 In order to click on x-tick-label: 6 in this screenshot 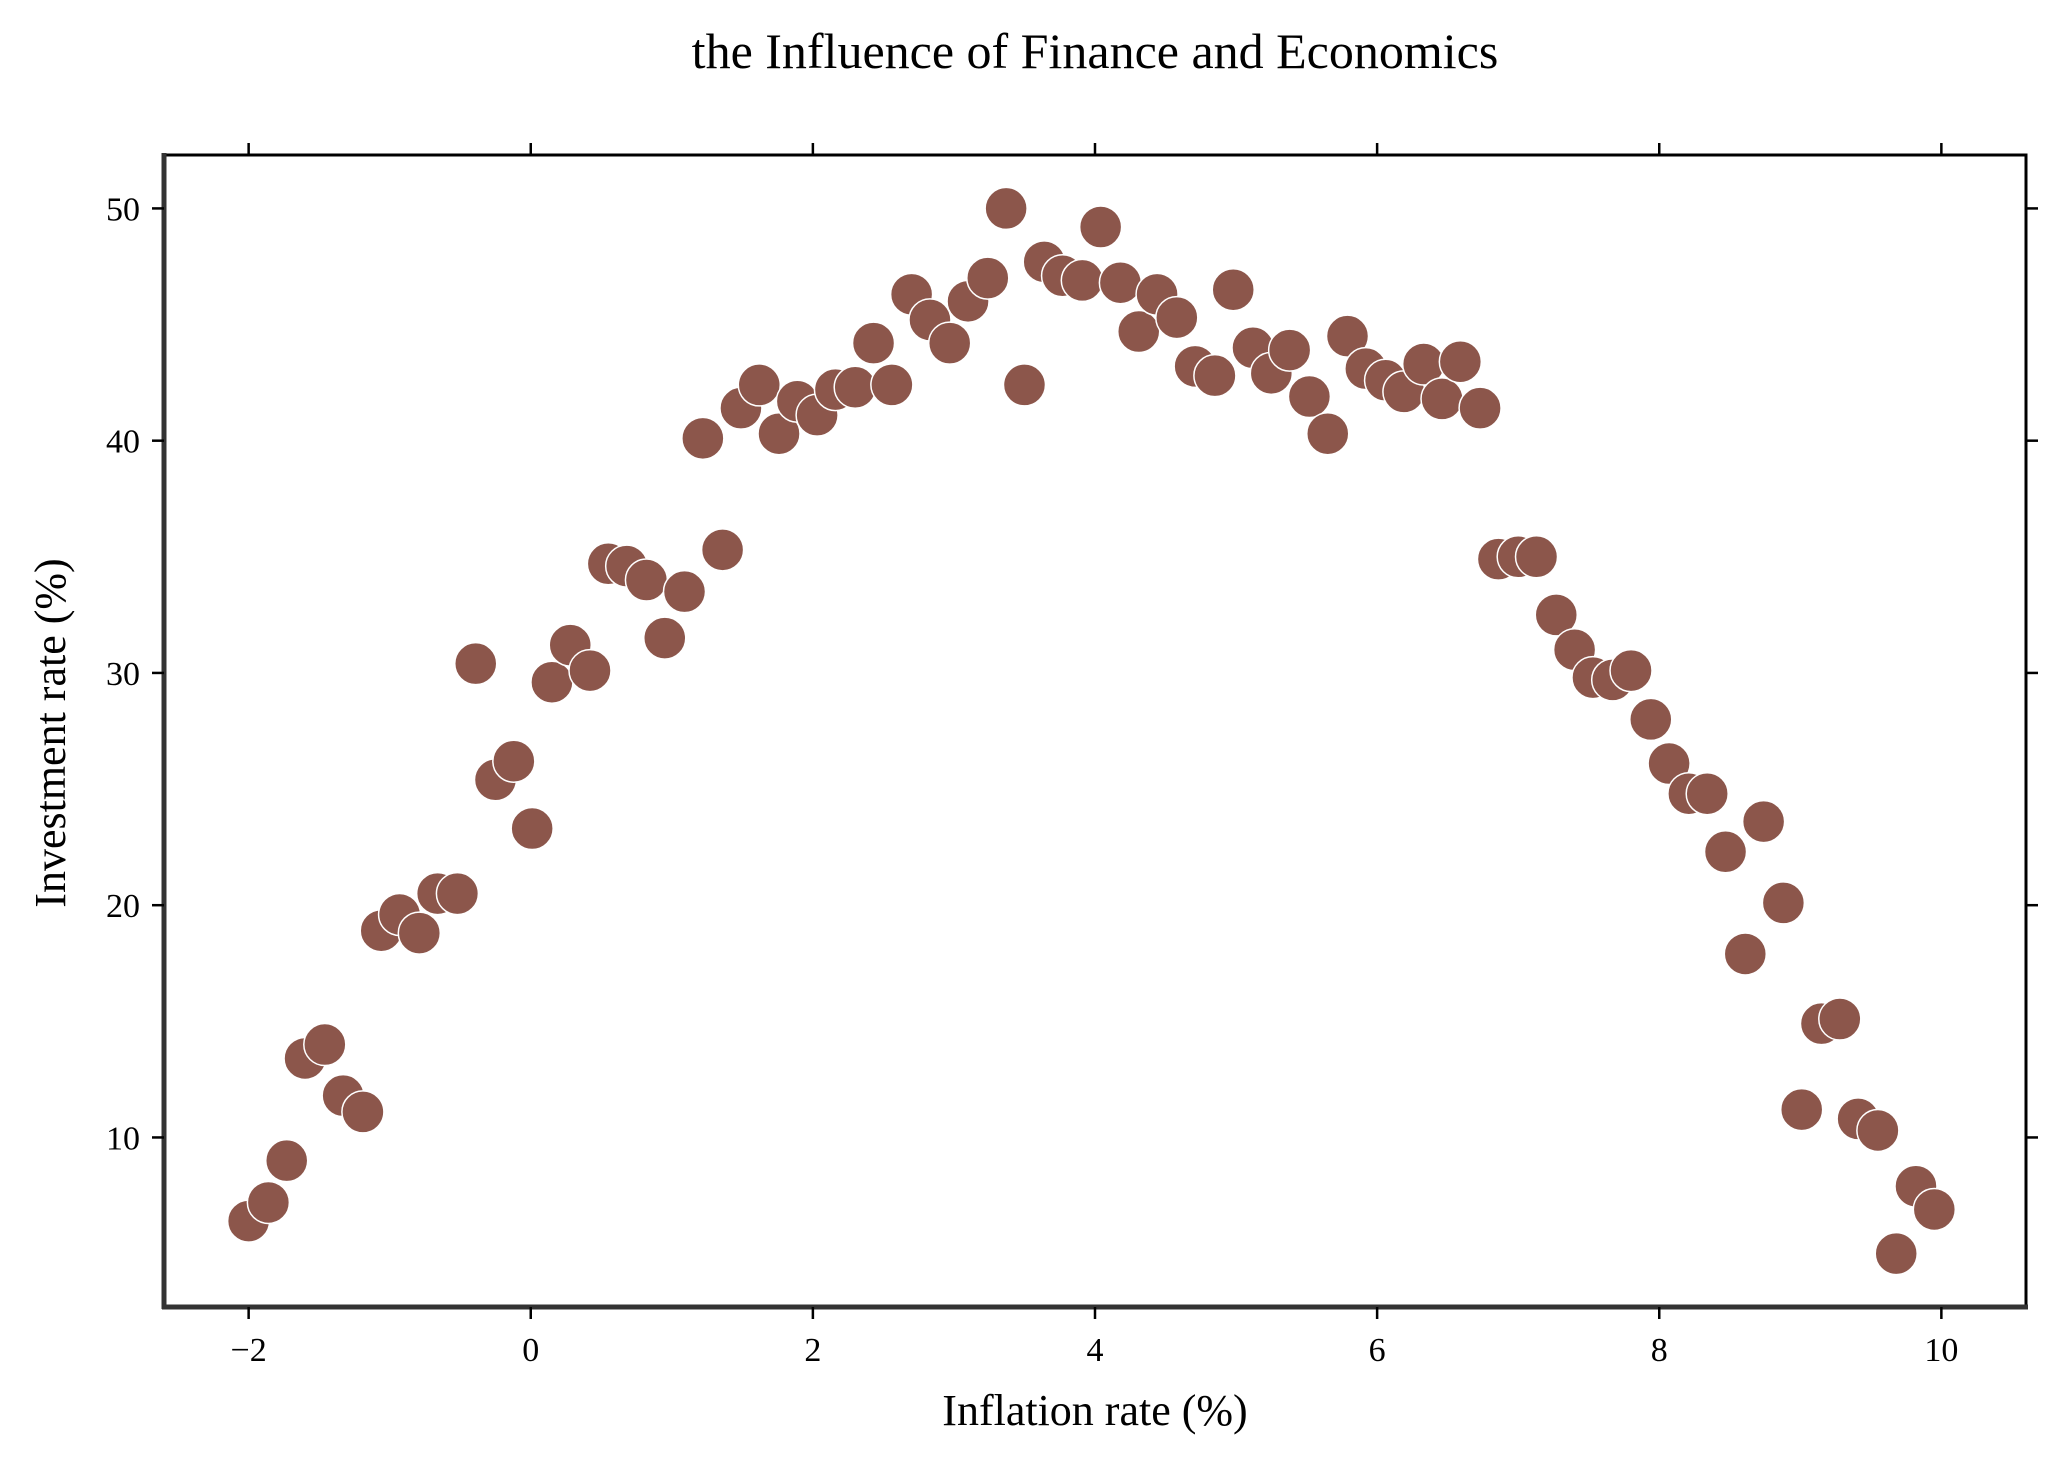, I will do `click(1377, 1350)`.